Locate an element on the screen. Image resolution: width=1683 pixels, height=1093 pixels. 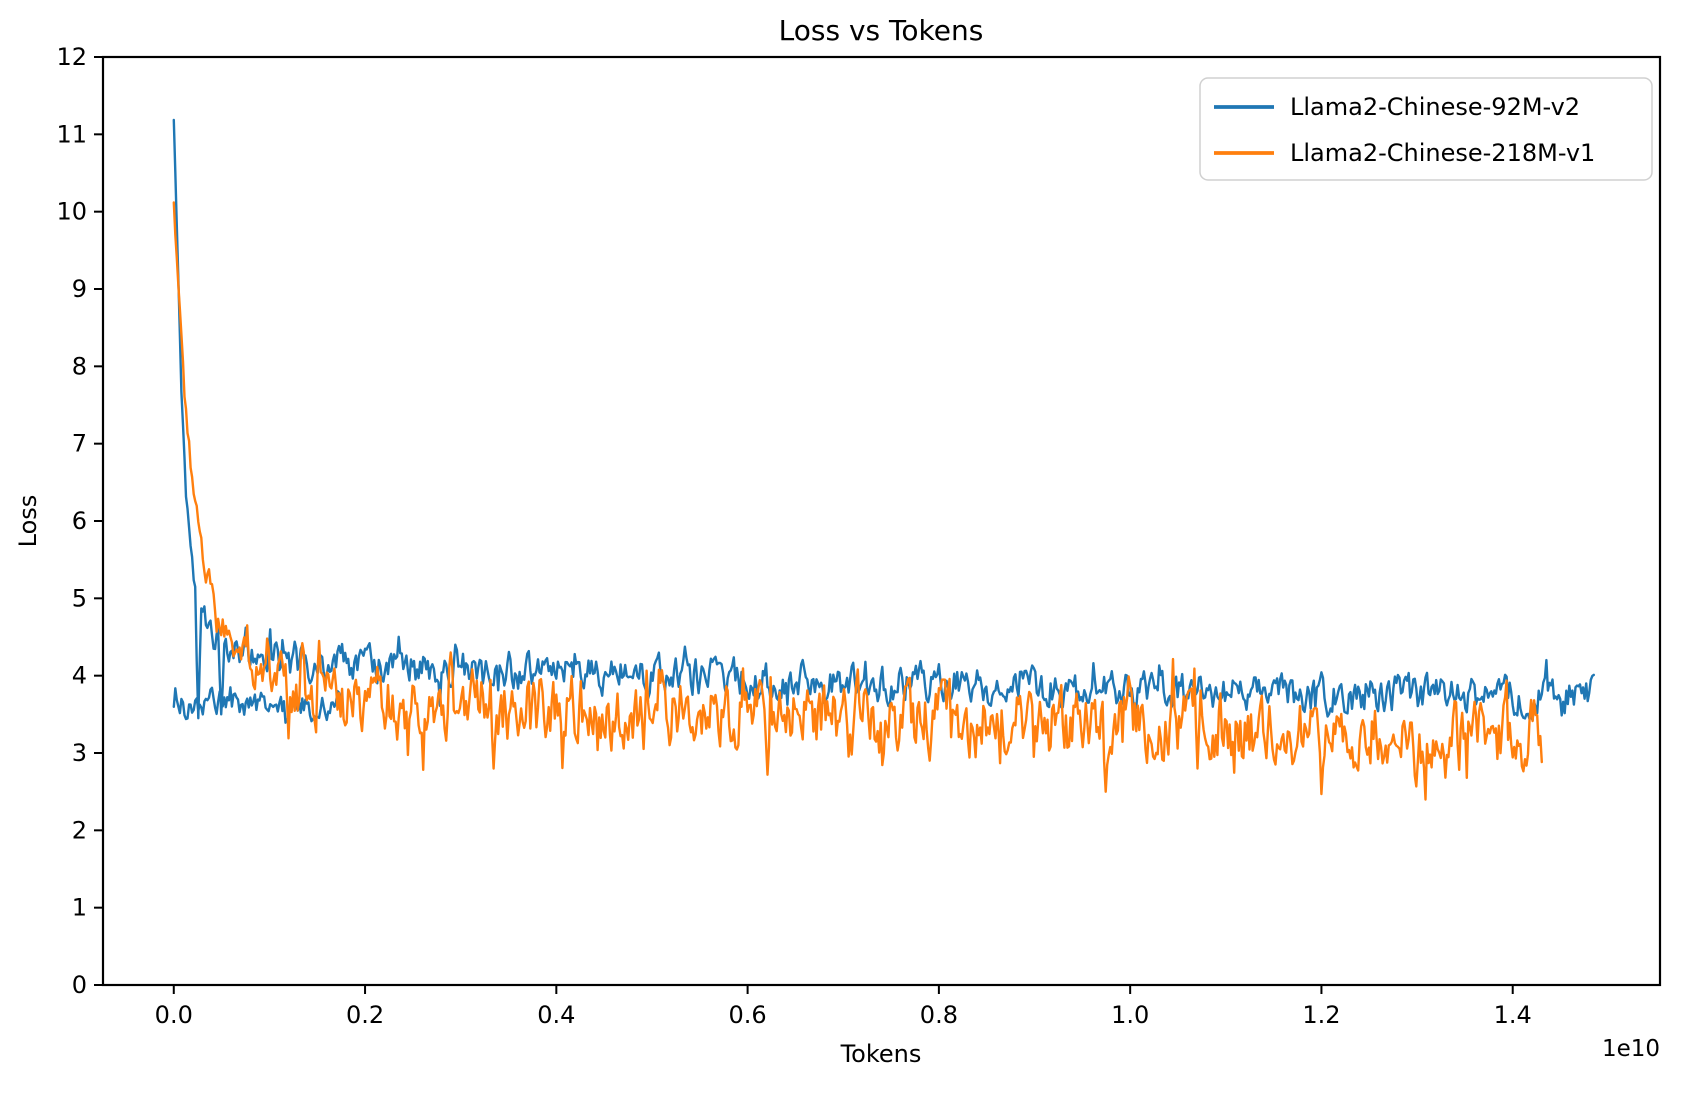
y-tick-label: 4 is located at coordinates (79, 676).